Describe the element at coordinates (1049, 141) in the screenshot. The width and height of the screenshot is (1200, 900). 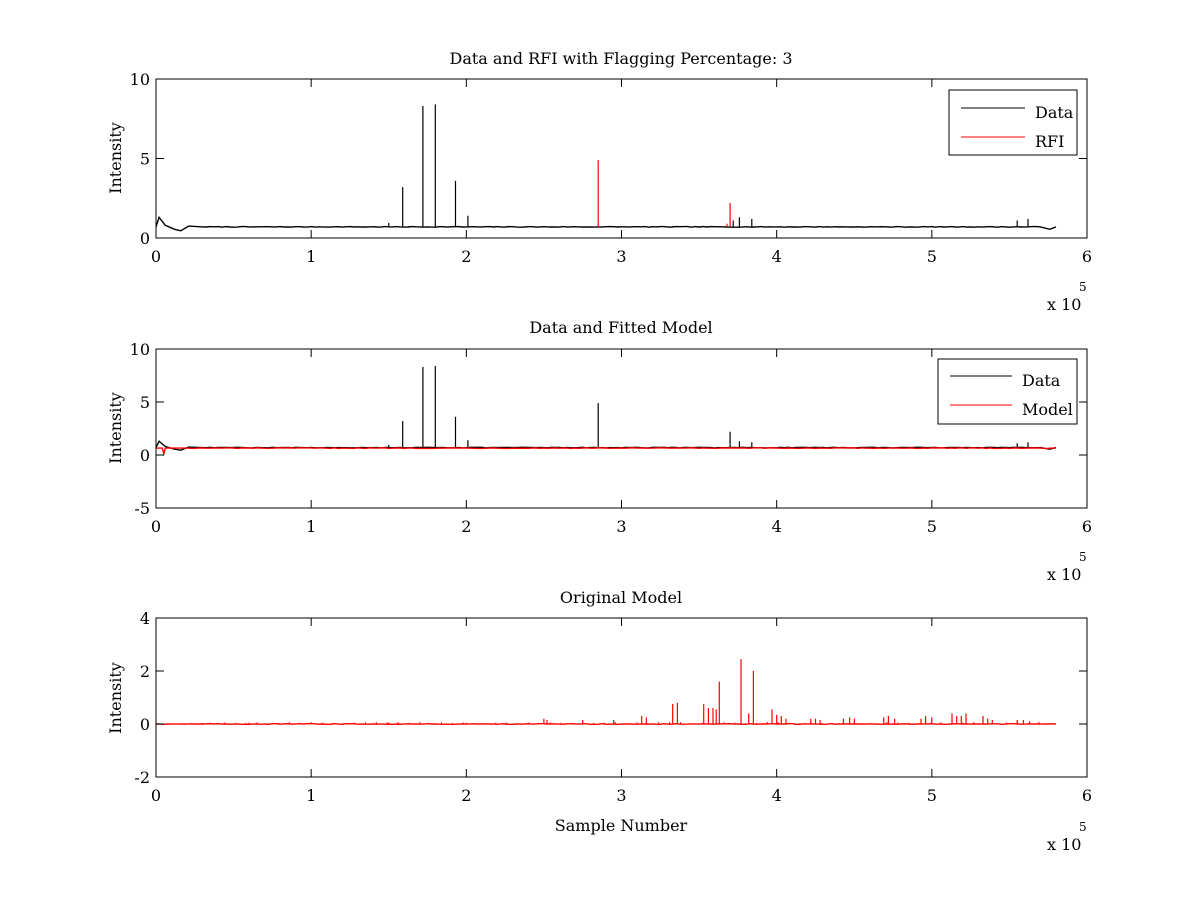
I see `legend-label-rfi: RFI` at that location.